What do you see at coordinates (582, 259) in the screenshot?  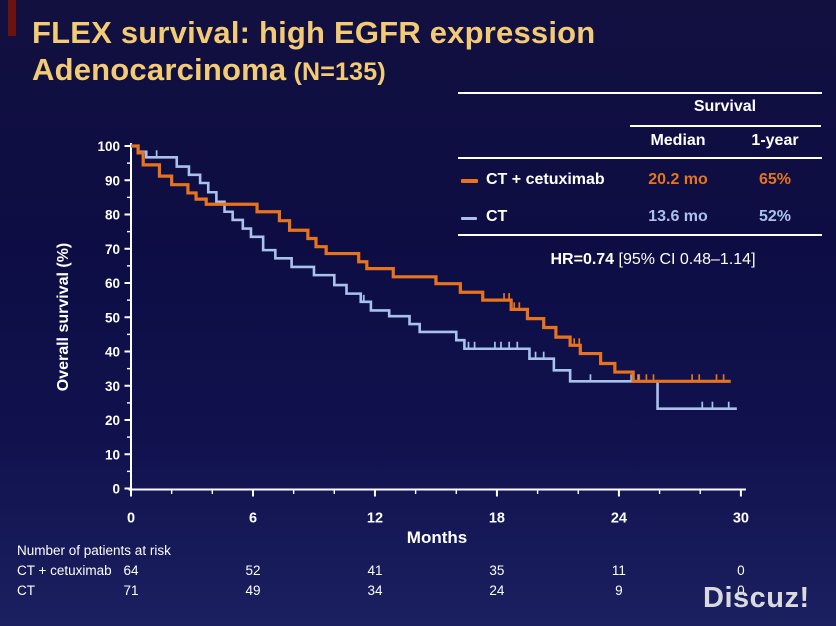 I see `hazard-ratio-value: HR=0.74` at bounding box center [582, 259].